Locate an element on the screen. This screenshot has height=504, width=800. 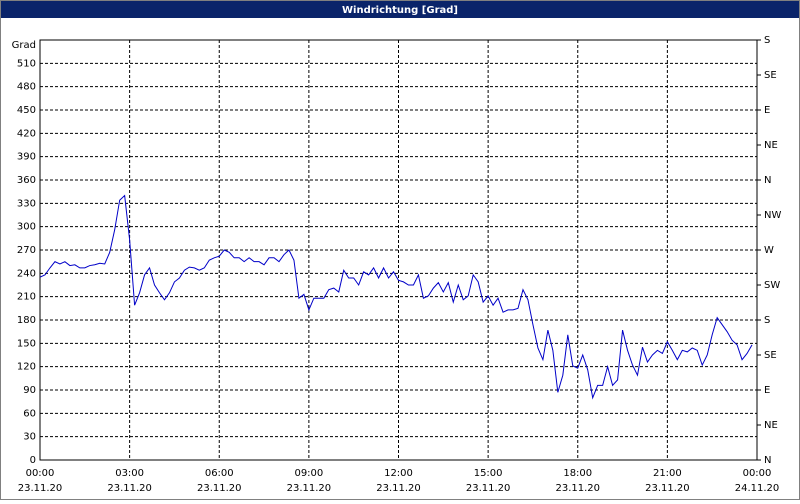
y-tick-label: 300 is located at coordinates (26, 227).